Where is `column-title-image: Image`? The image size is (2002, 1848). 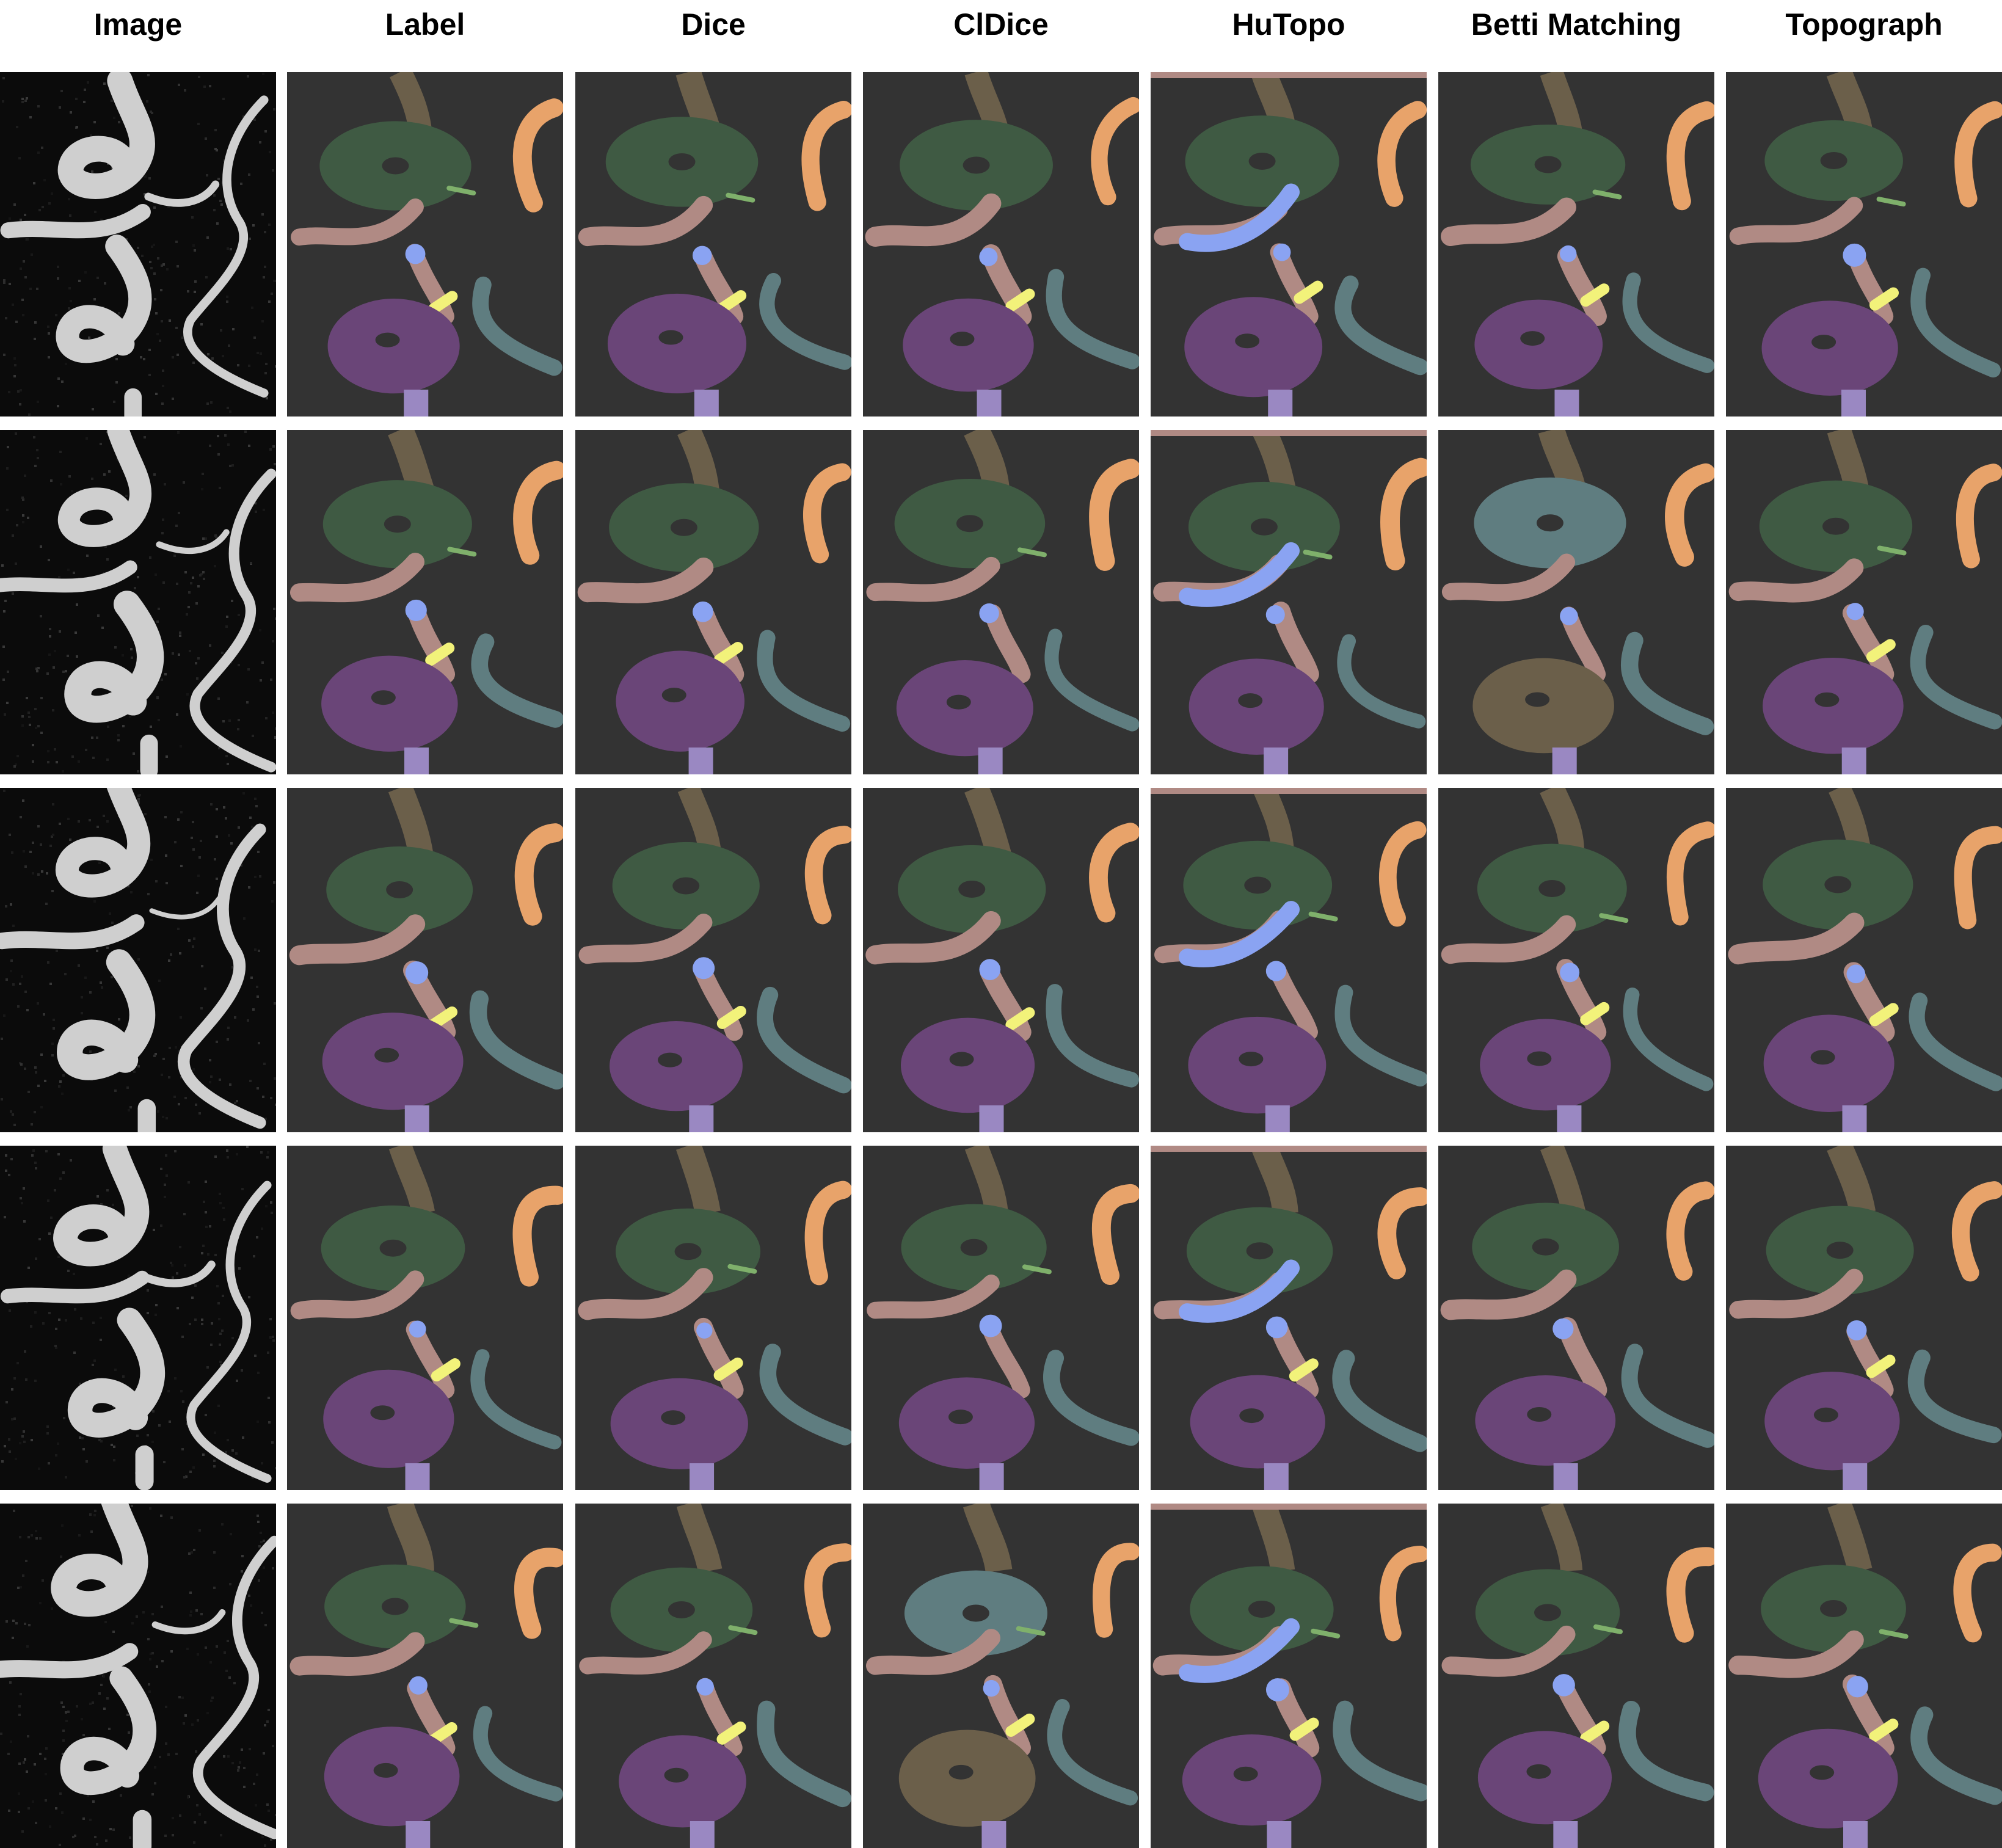 column-title-image: Image is located at coordinates (138, 24).